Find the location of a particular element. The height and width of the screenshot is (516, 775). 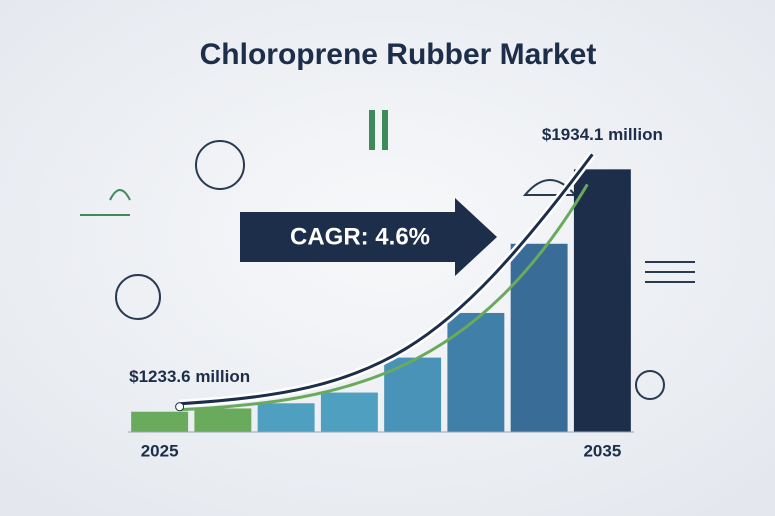

cagr-arrow: CAGR: 4.6% is located at coordinates (368, 237).